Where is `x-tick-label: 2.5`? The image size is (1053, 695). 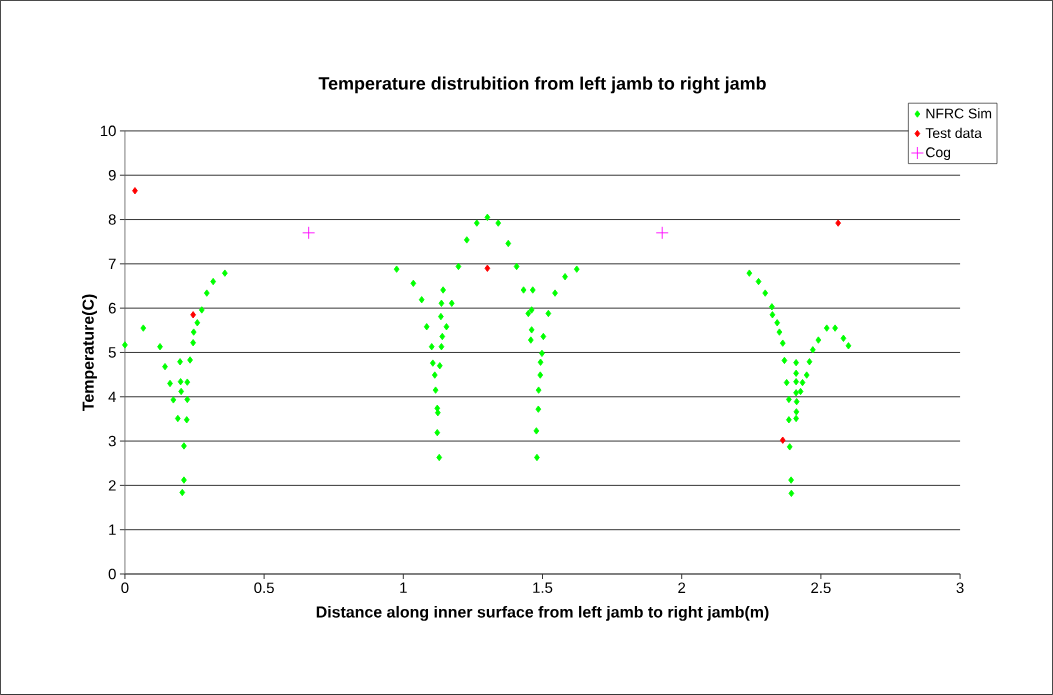 x-tick-label: 2.5 is located at coordinates (821, 588).